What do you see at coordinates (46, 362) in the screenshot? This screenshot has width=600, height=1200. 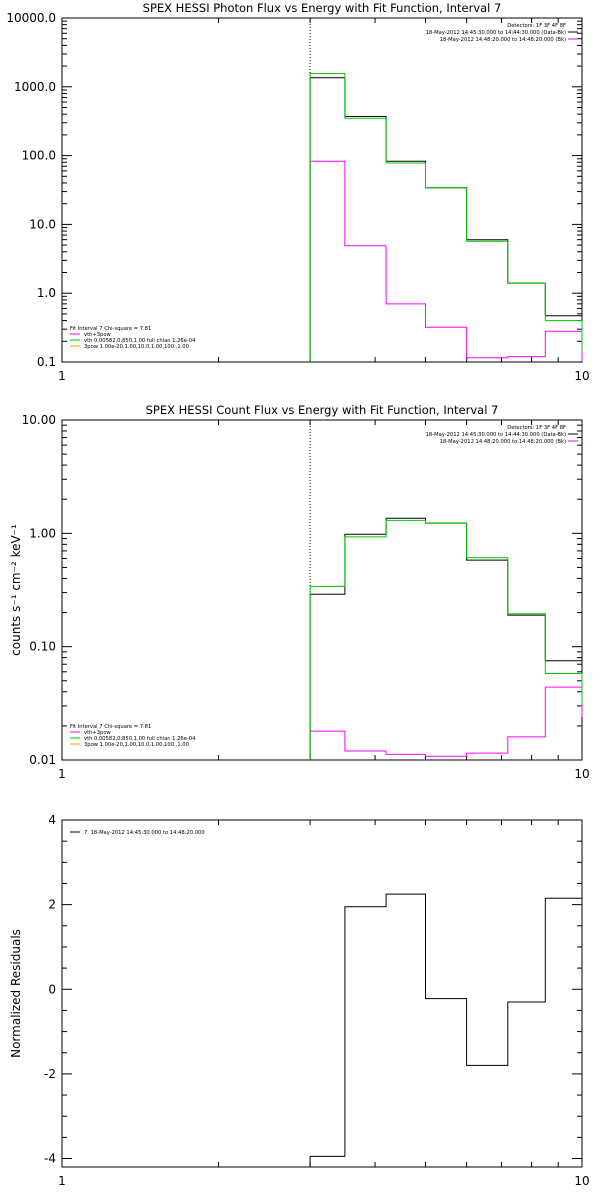 I see `y-tick-label: 0.1` at bounding box center [46, 362].